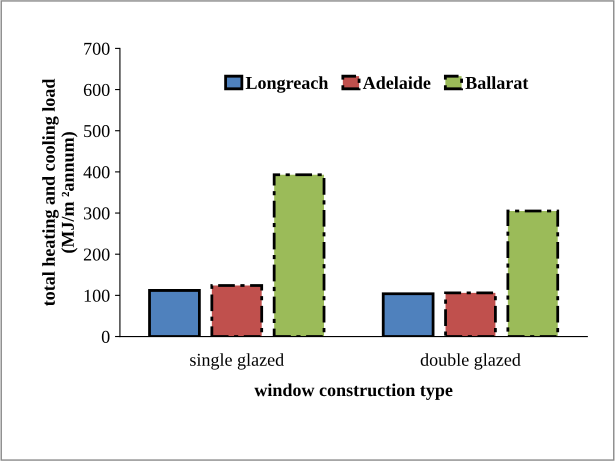 This screenshot has height=461, width=615. Describe the element at coordinates (287, 84) in the screenshot. I see `legend-label: Longreach` at that location.